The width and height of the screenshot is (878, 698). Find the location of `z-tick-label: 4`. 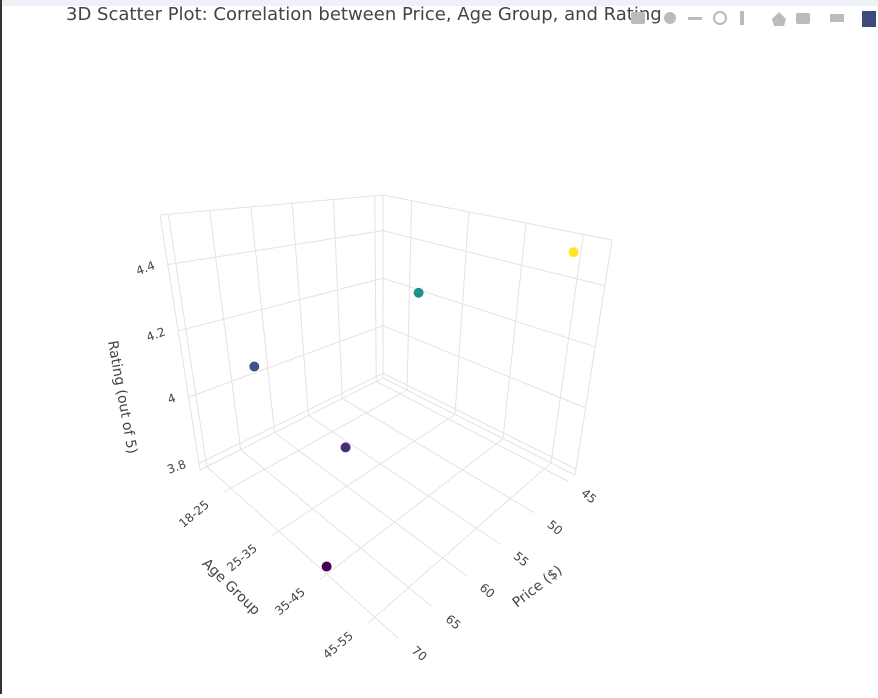

z-tick-label: 4 is located at coordinates (172, 399).